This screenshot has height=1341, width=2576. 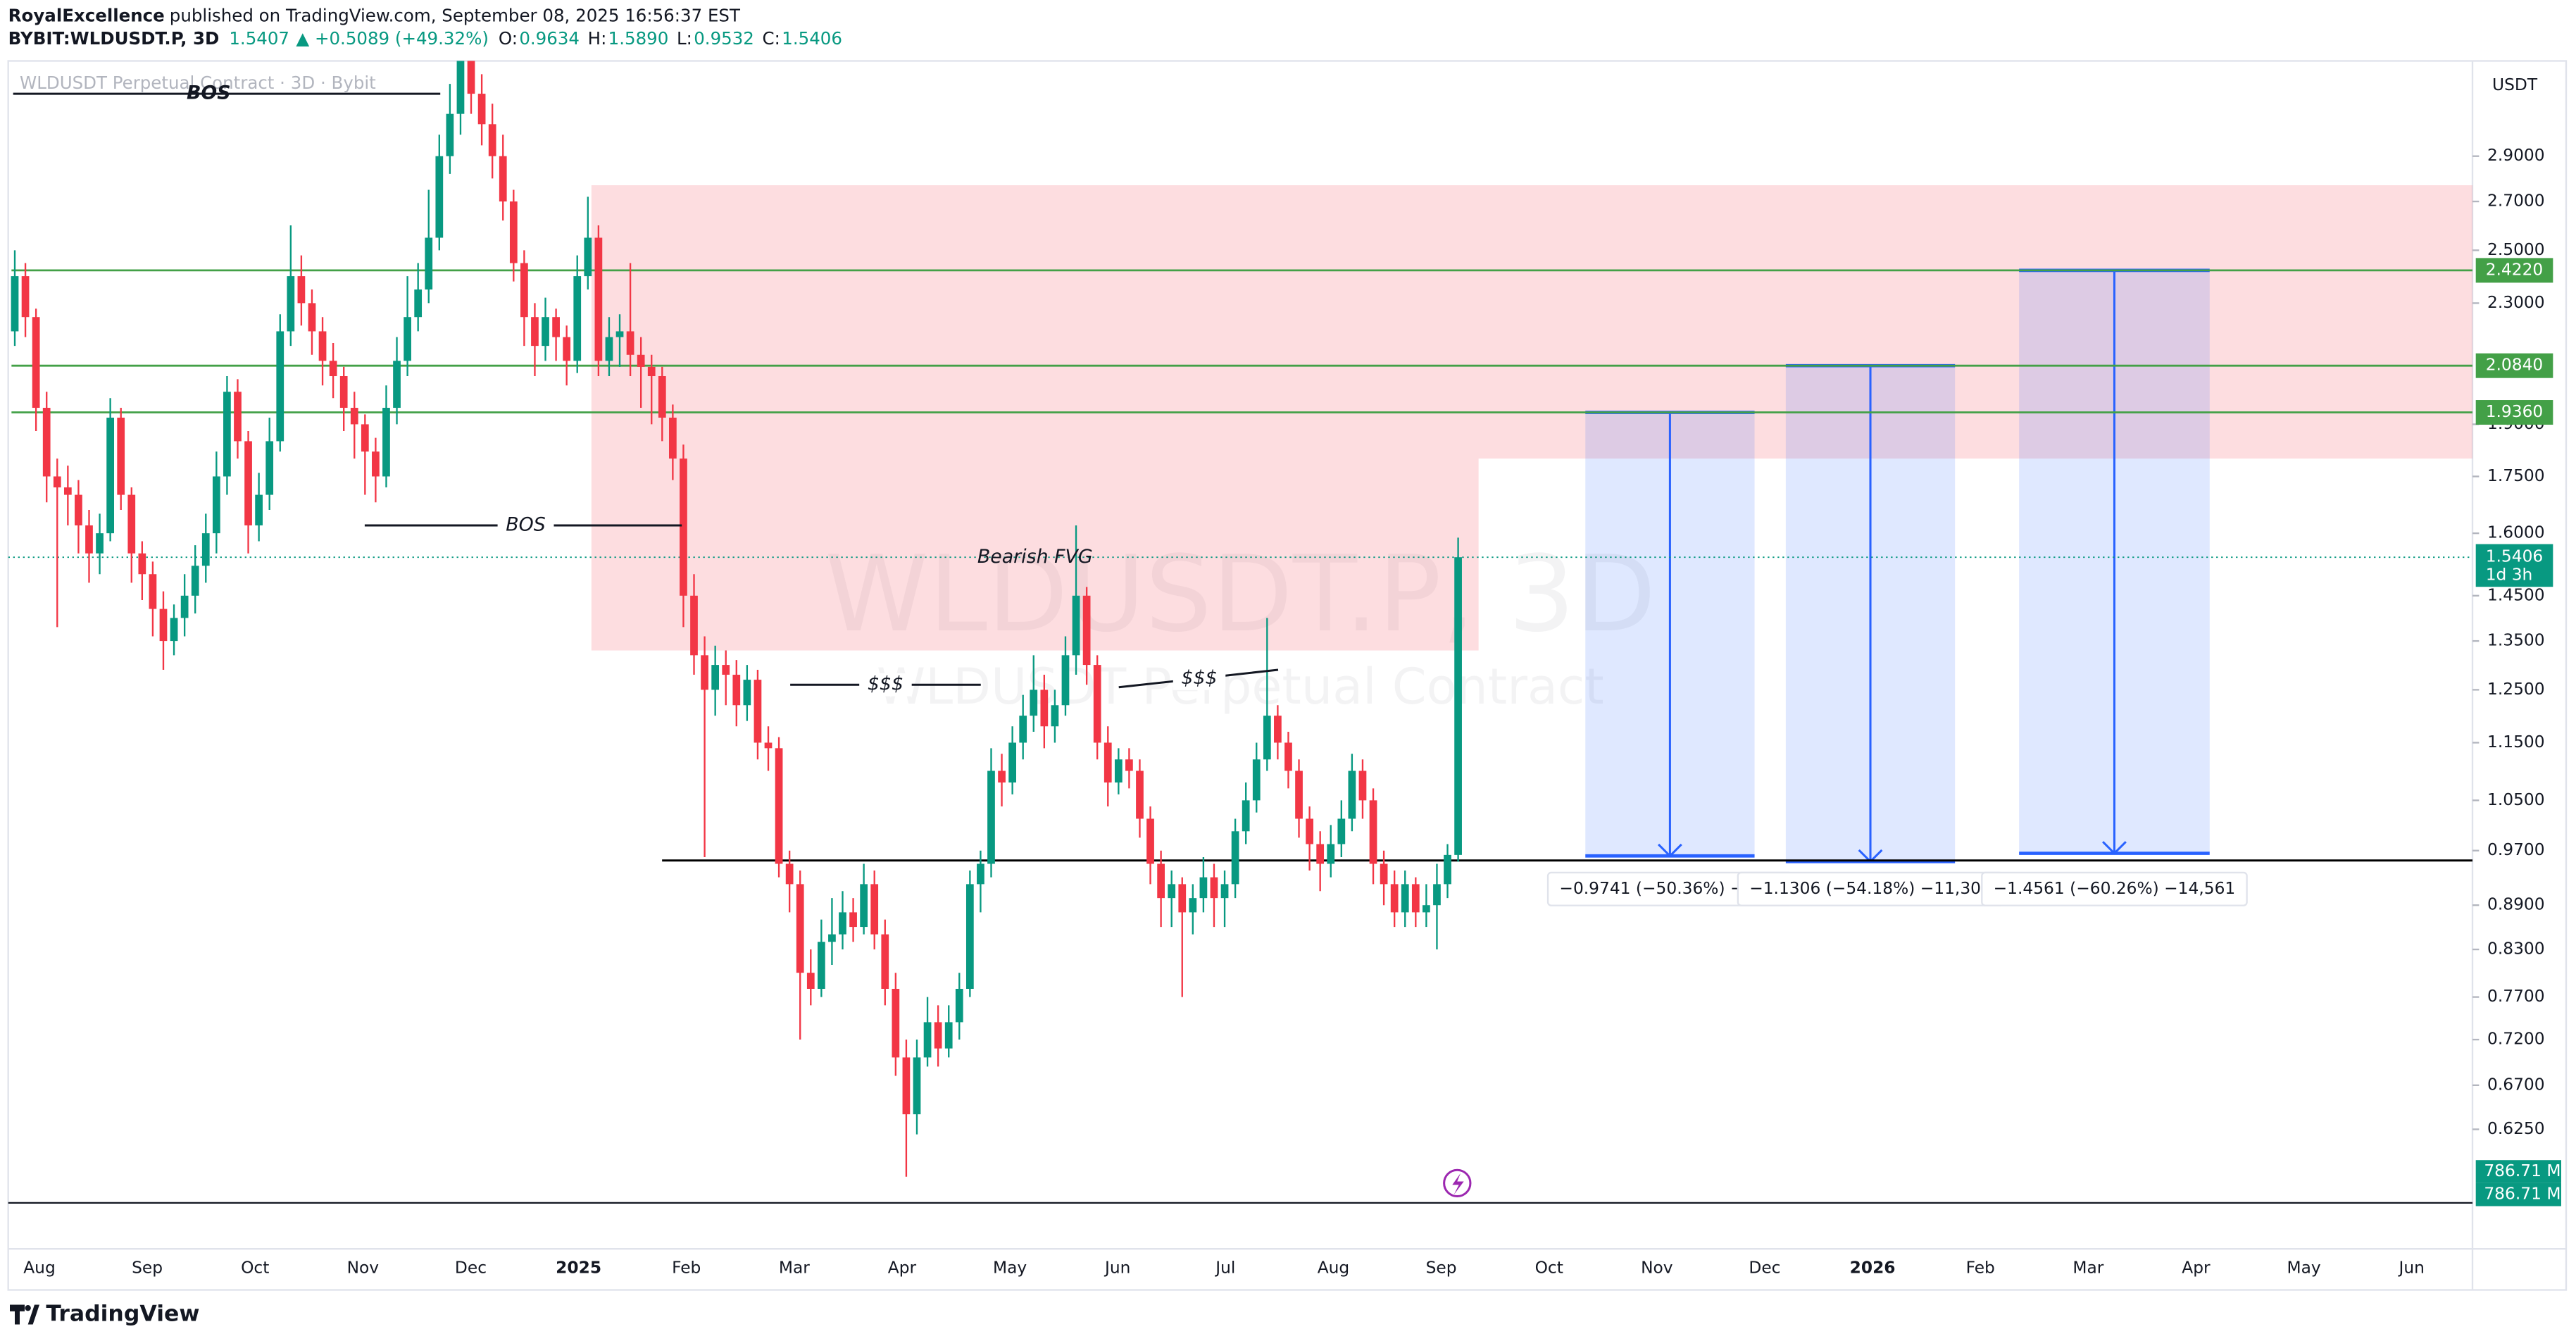 I want to click on logo-dot, so click(x=28, y=1308).